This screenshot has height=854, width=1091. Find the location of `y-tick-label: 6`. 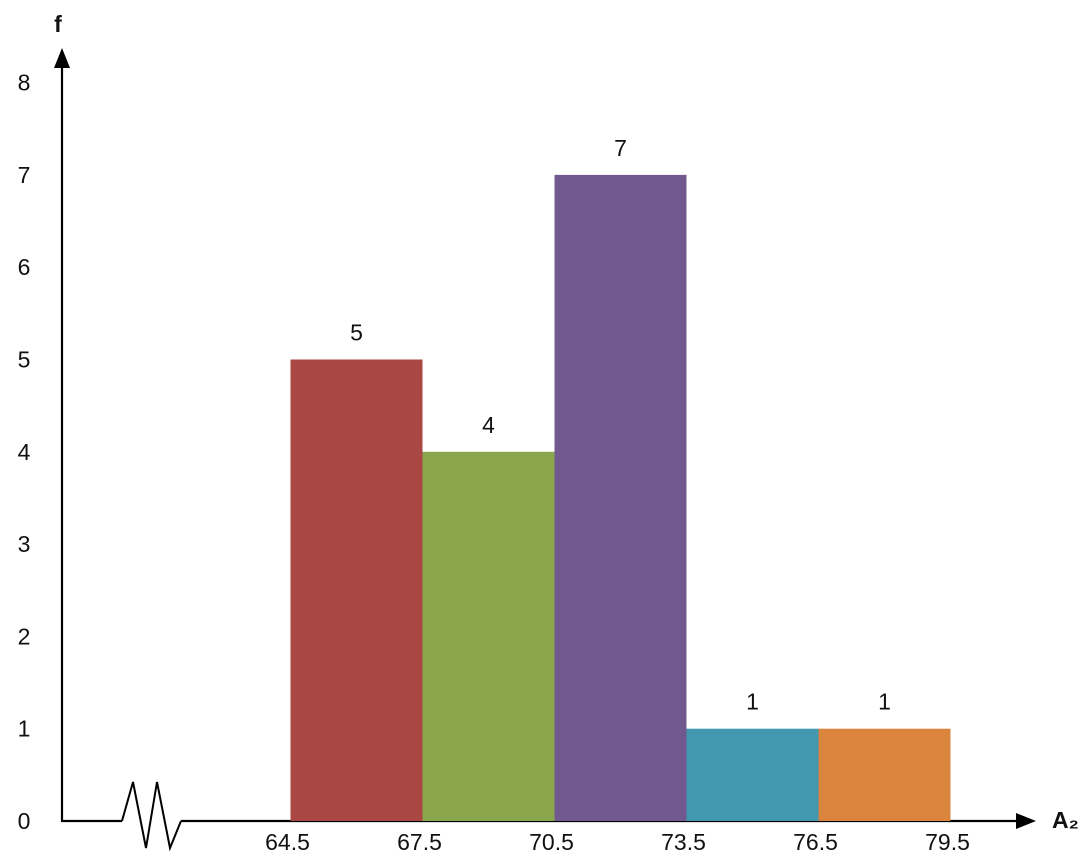

y-tick-label: 6 is located at coordinates (24, 267).